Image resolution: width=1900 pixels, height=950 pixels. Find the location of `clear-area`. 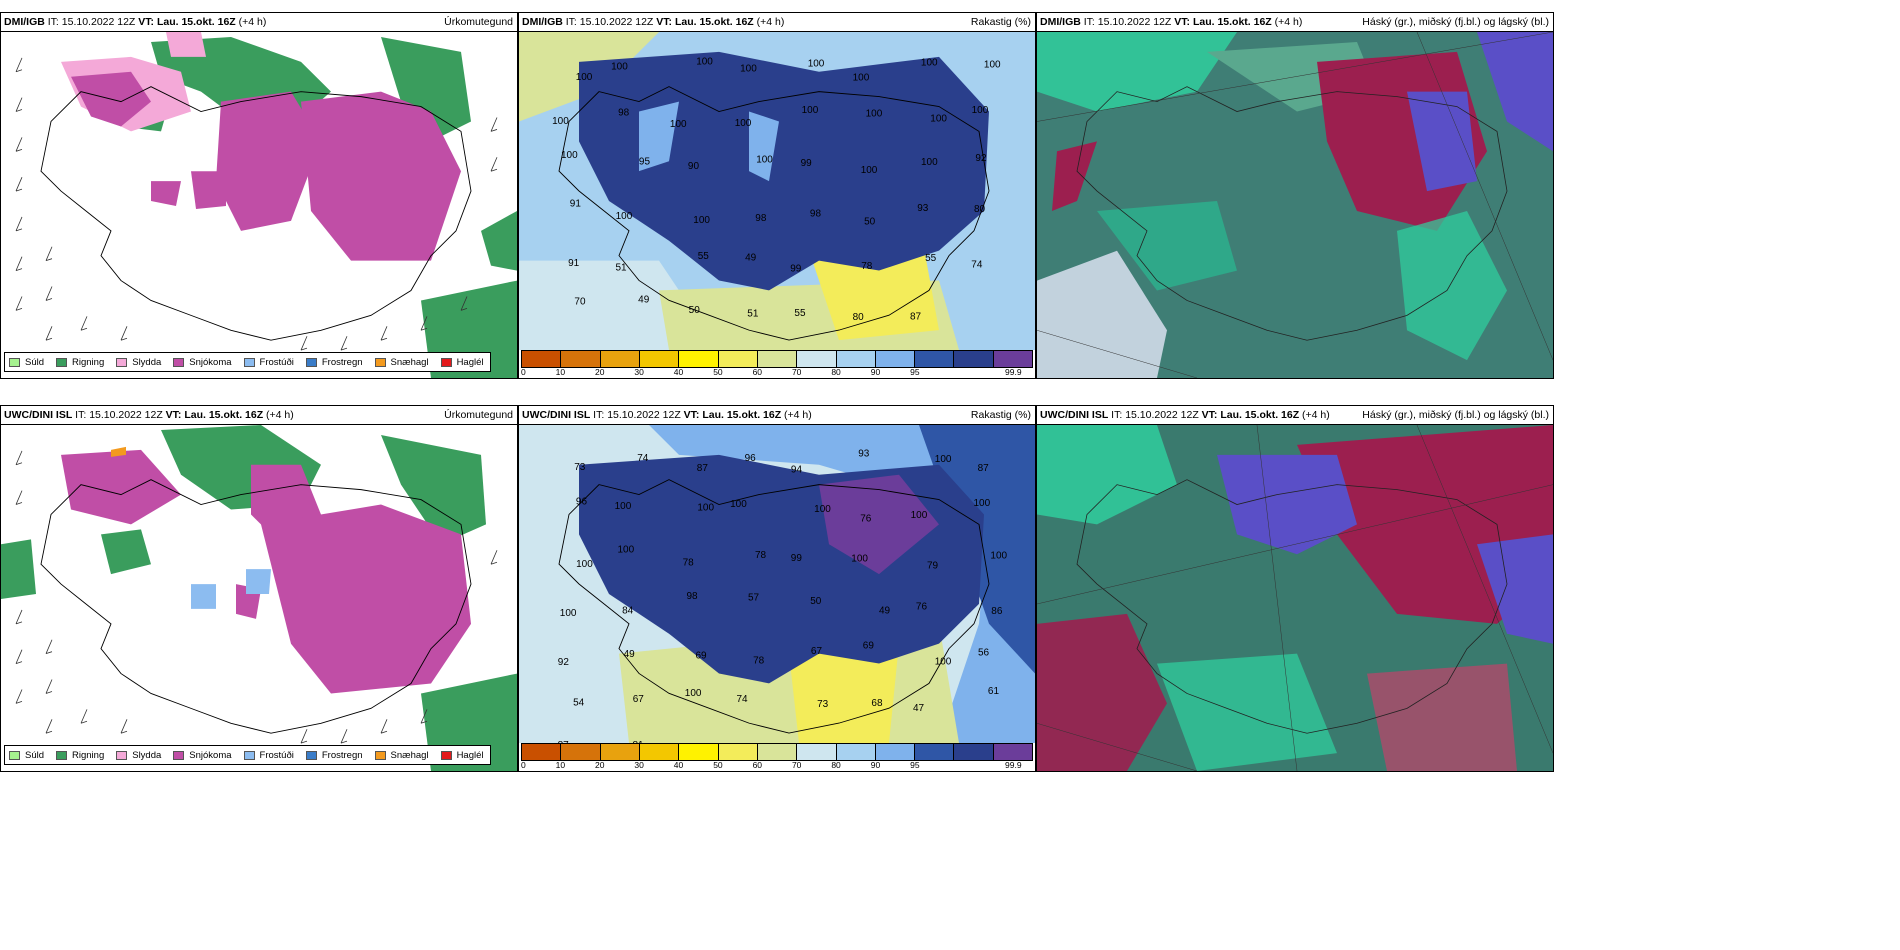

clear-area is located at coordinates (1102, 314).